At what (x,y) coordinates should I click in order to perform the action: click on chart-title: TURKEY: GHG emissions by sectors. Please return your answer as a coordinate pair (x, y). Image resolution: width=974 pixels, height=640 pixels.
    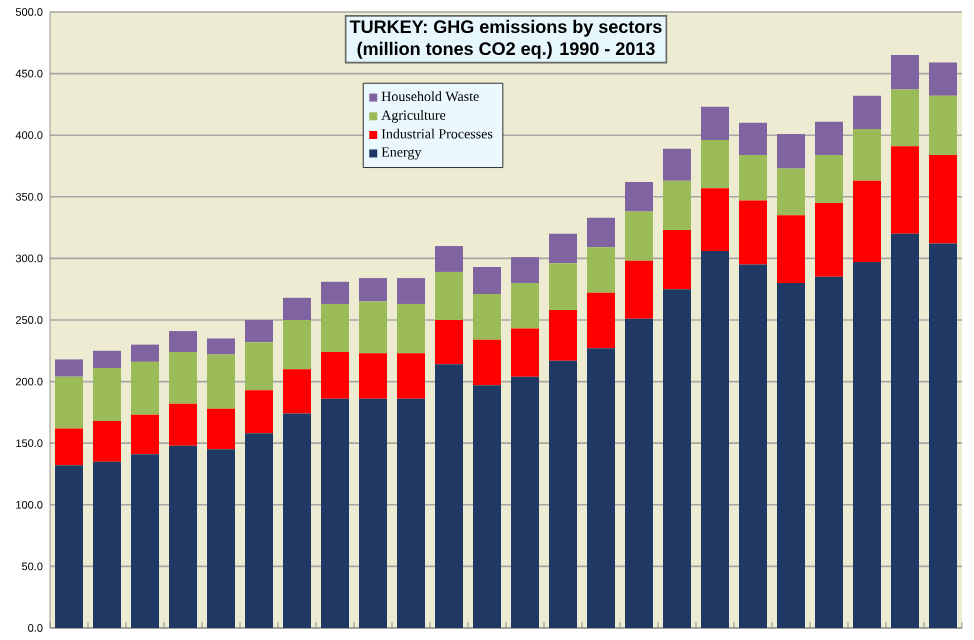
    Looking at the image, I should click on (505, 28).